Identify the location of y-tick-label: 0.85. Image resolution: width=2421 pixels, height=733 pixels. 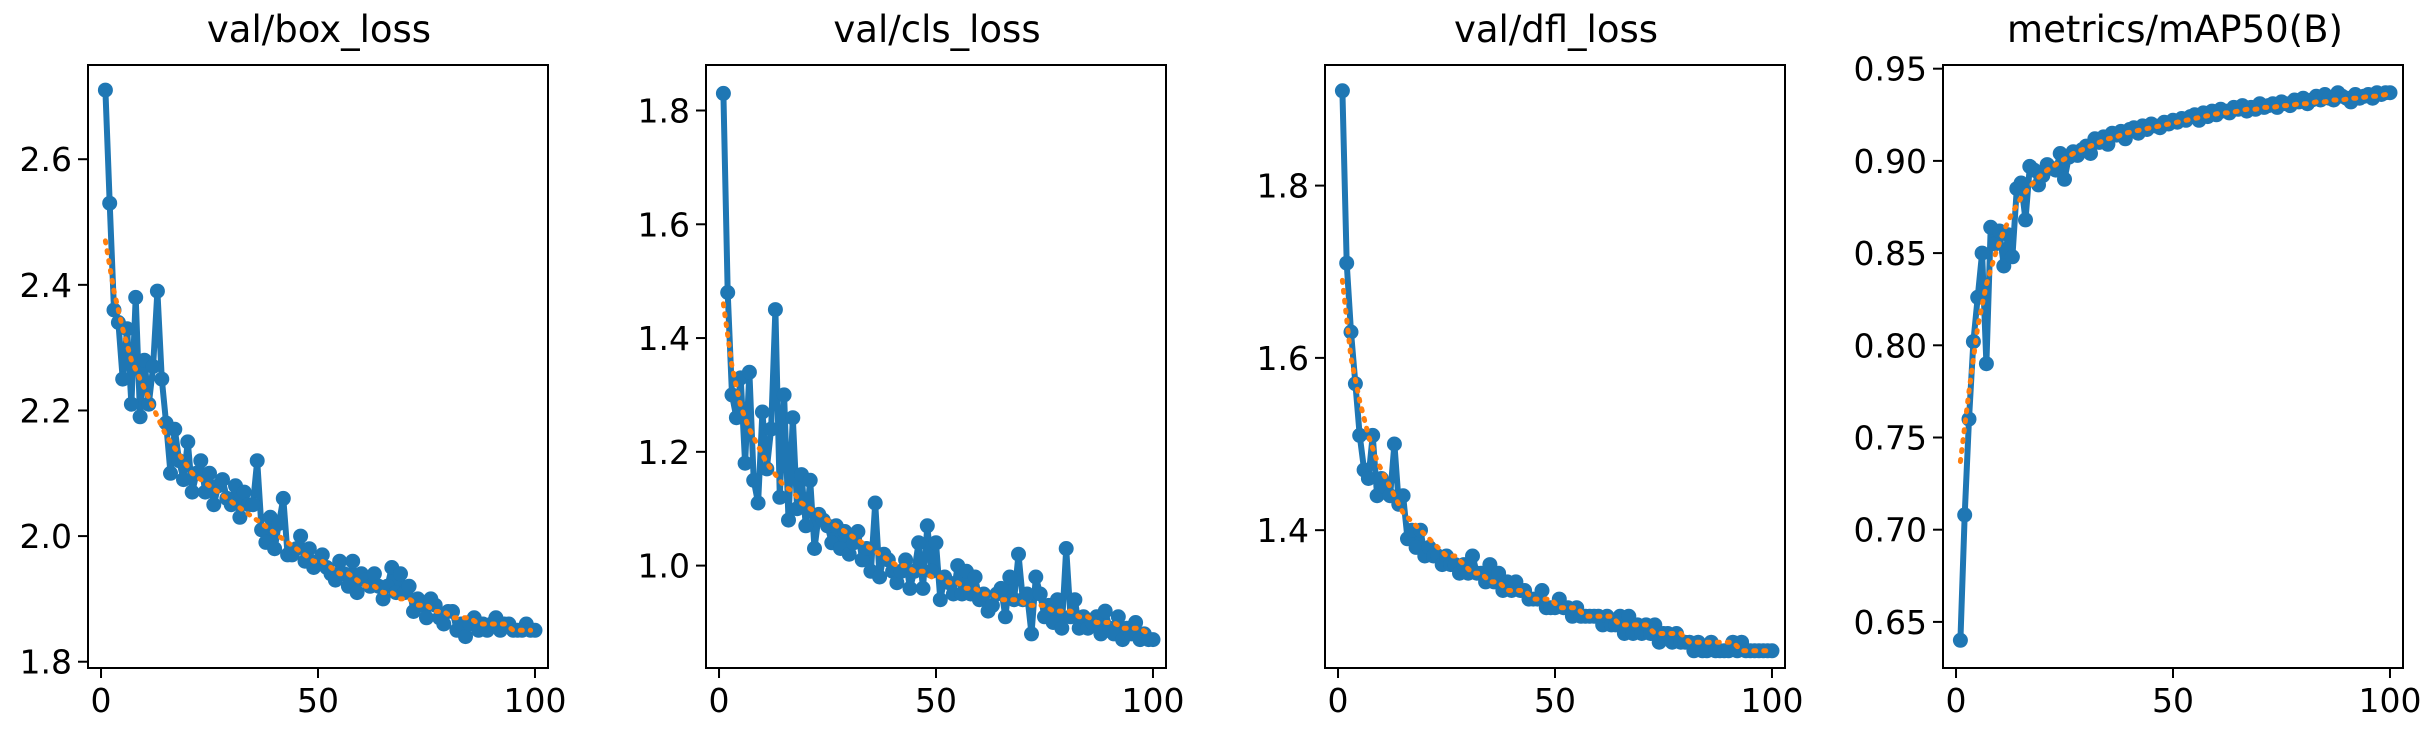
(1890, 253).